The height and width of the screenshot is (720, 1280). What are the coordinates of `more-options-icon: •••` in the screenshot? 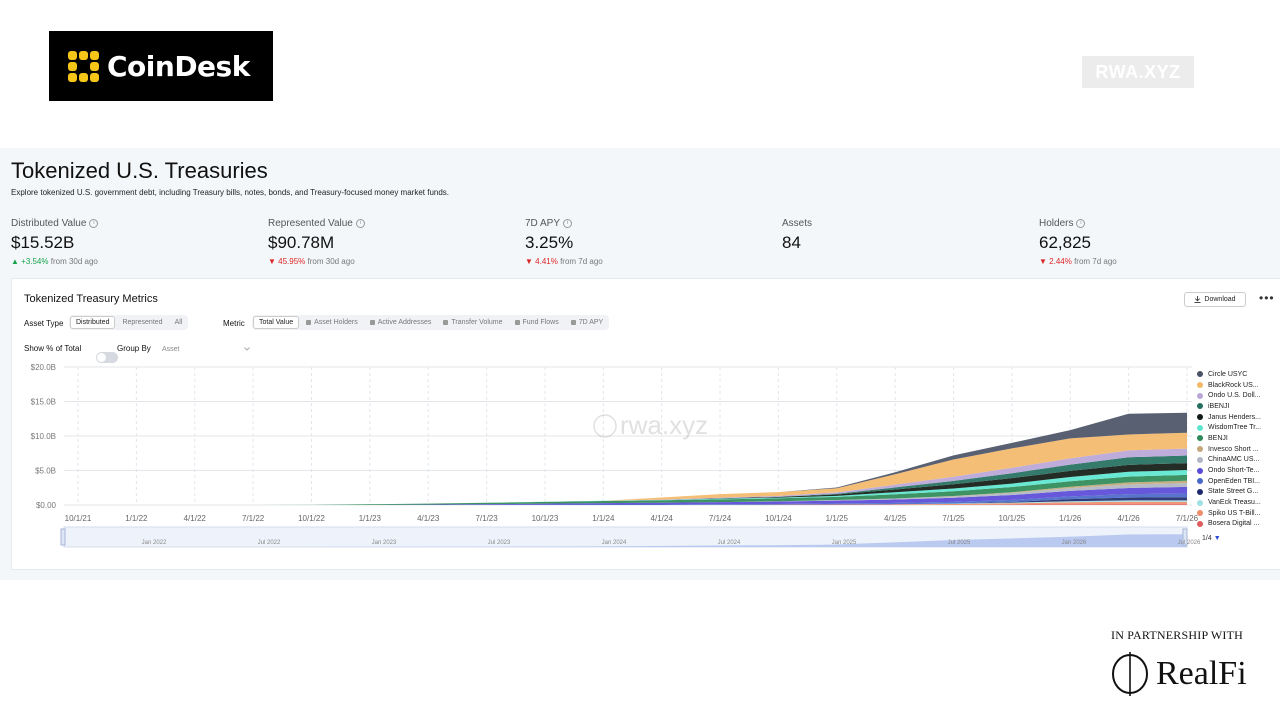 It's located at (1267, 298).